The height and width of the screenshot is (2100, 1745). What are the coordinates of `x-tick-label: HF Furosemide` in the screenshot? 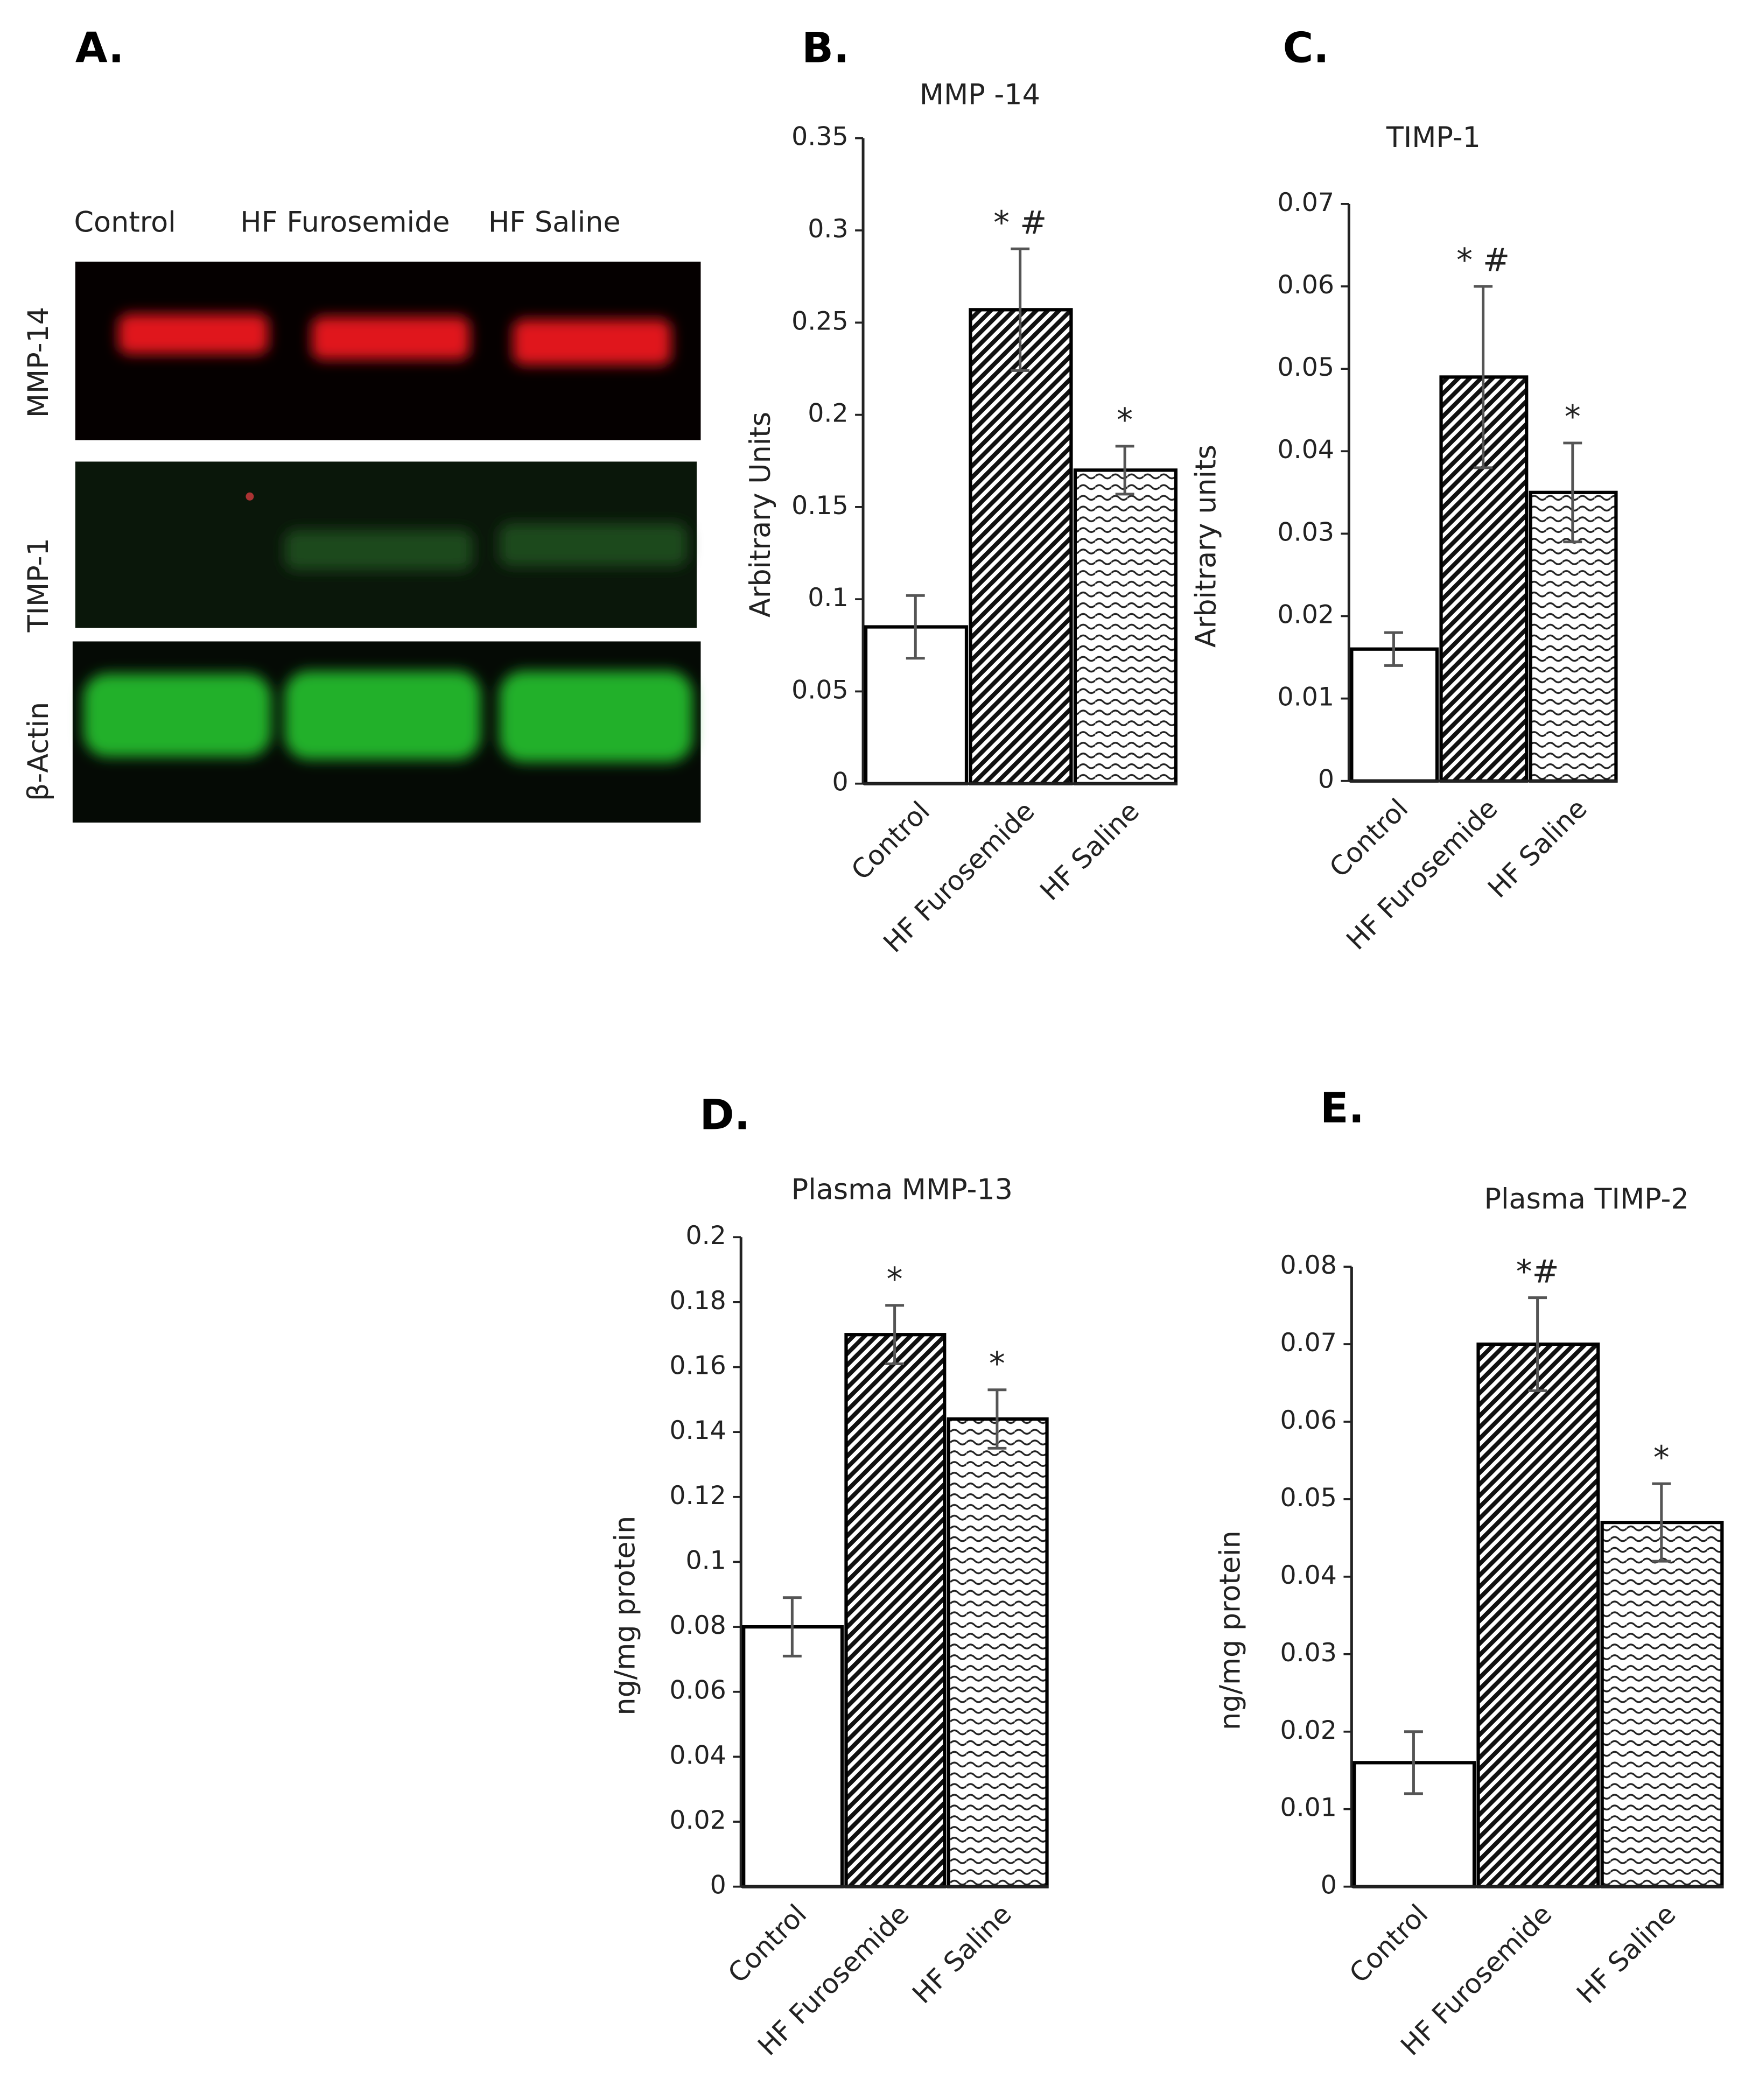 It's located at (1422, 875).